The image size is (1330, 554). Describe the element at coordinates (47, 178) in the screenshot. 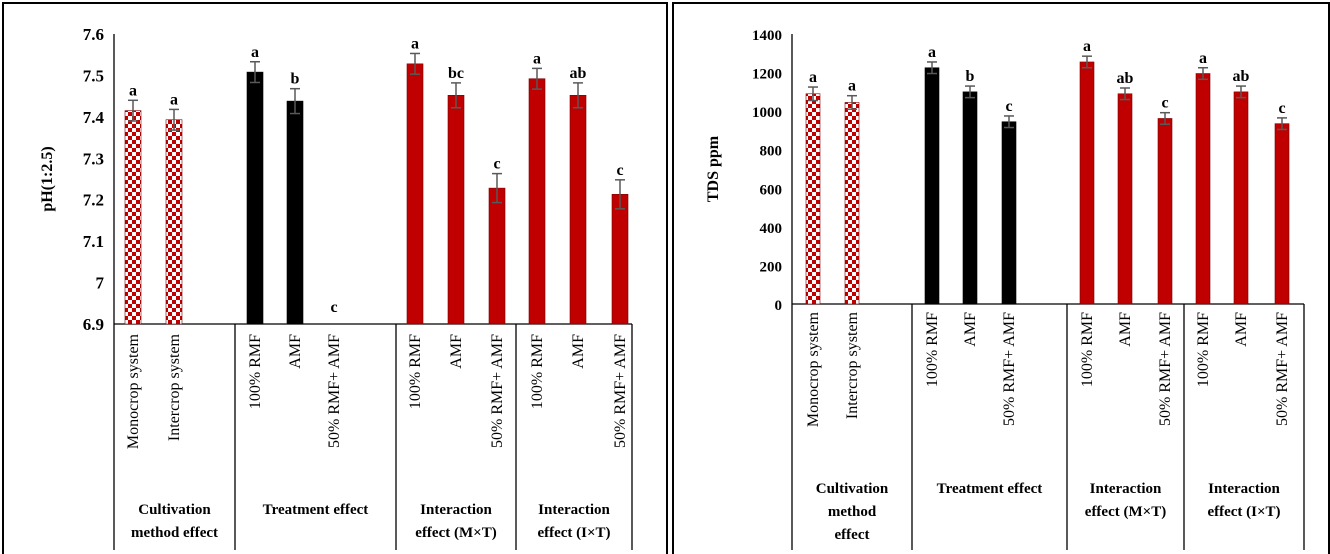

I see `y-axis-title: pH(1:2.5)` at that location.